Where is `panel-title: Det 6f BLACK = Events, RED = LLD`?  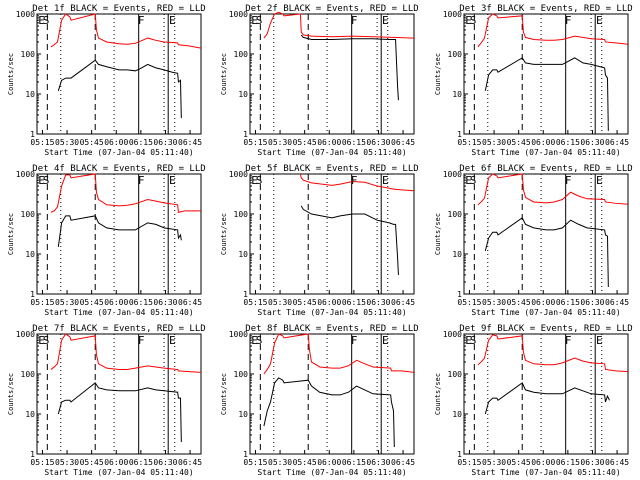
panel-title: Det 6f BLACK = Events, RED = LLD is located at coordinates (545, 169).